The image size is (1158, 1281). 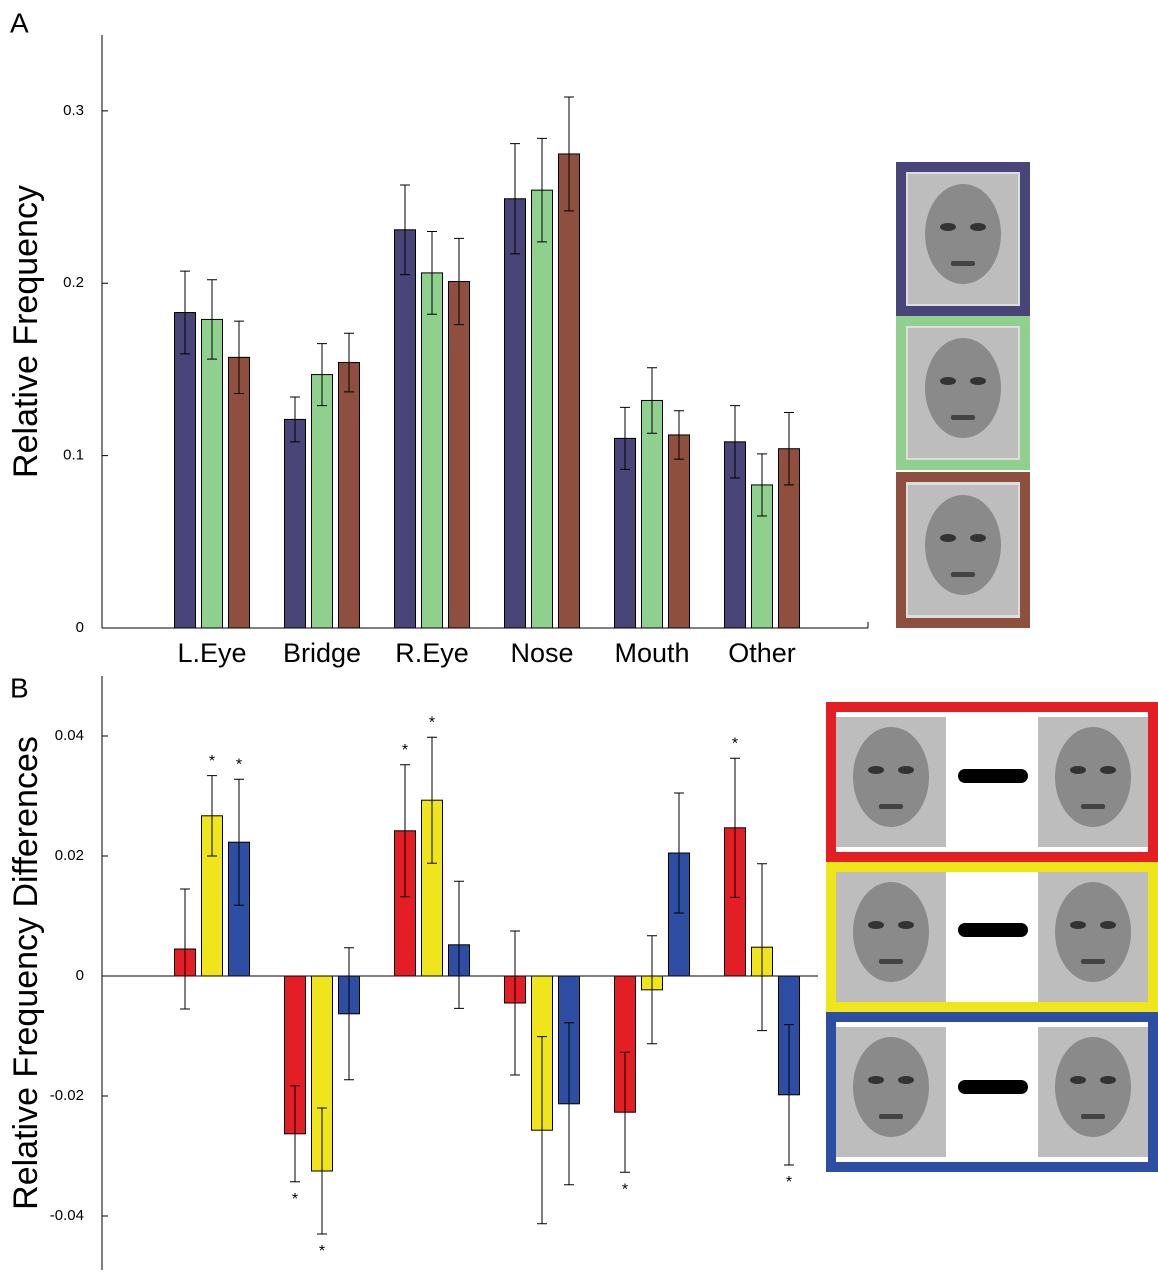 What do you see at coordinates (963, 395) in the screenshot?
I see `legend-images-a` at bounding box center [963, 395].